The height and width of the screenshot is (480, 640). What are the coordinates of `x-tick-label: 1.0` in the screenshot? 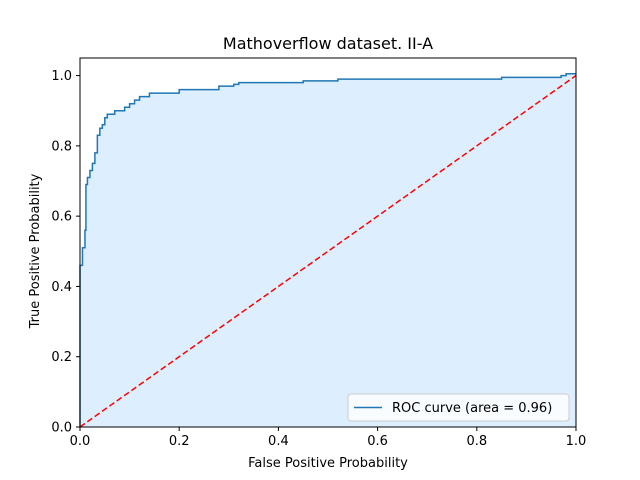 It's located at (576, 441).